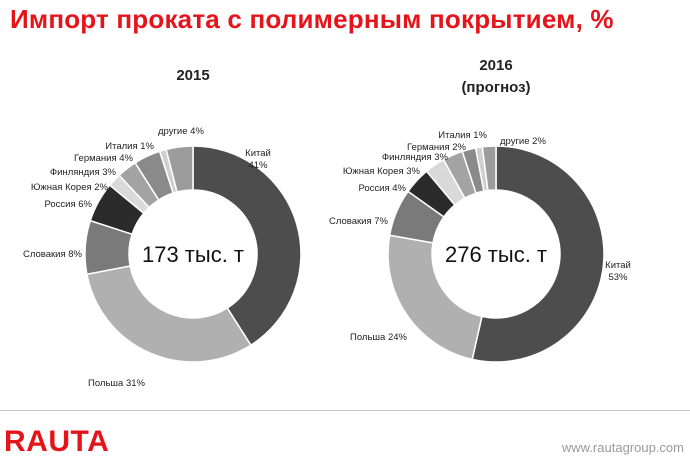  Describe the element at coordinates (70, 187) in the screenshot. I see `slice-label-5: Южная Корея 2%` at that location.